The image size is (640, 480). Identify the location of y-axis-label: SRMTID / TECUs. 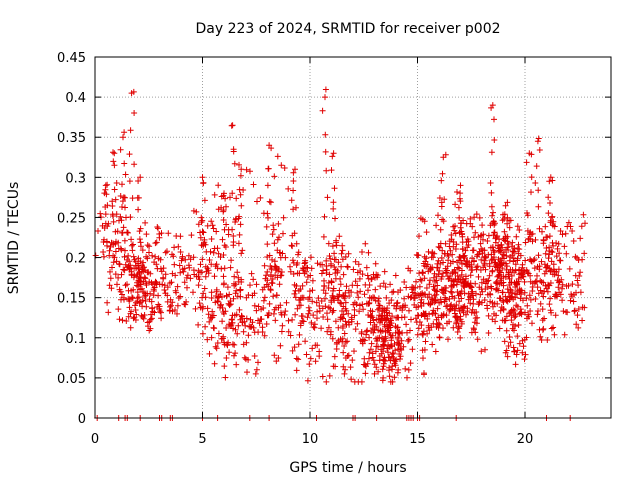
(14, 238).